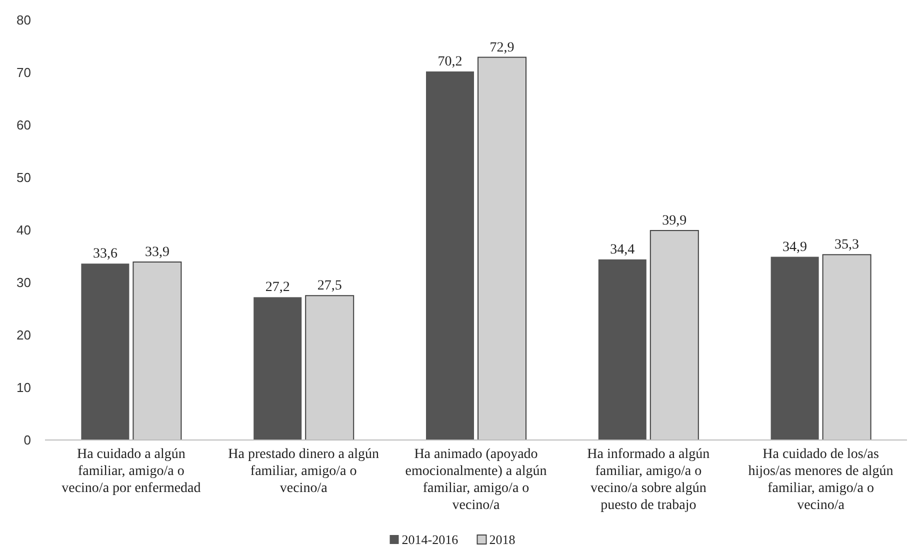 The image size is (917, 552). Describe the element at coordinates (450, 62) in the screenshot. I see `data-label: 70,2` at that location.